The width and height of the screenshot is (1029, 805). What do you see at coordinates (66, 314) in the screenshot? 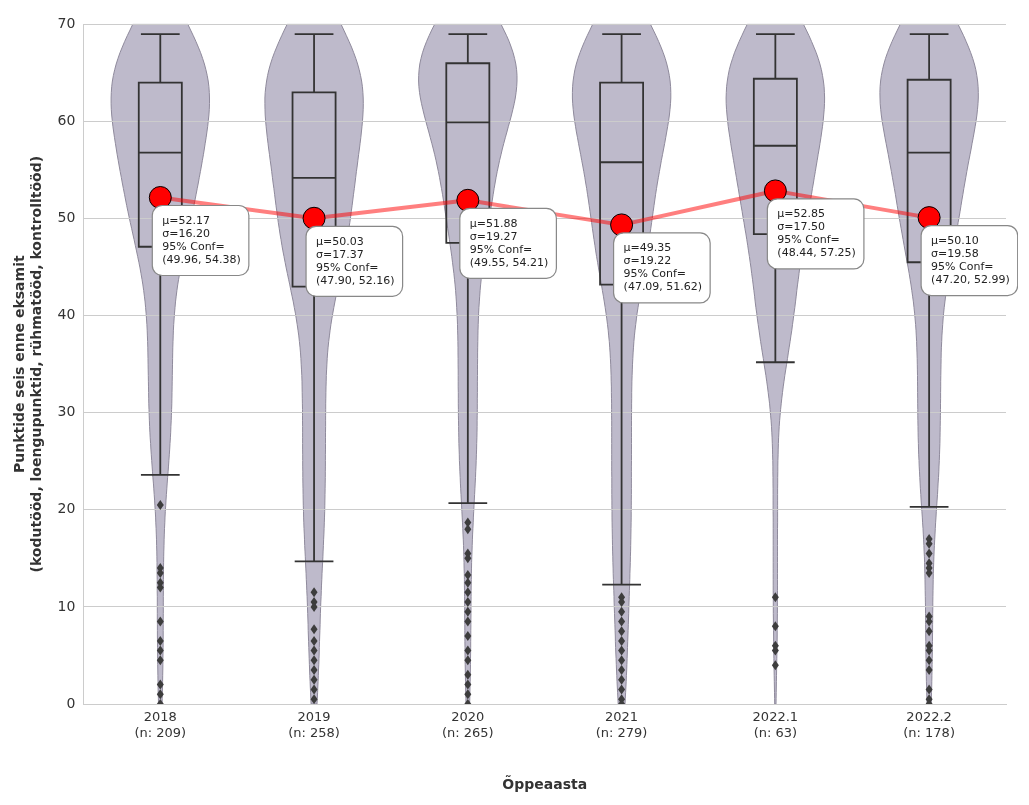
I see `y-tick-label: 40` at bounding box center [66, 314].